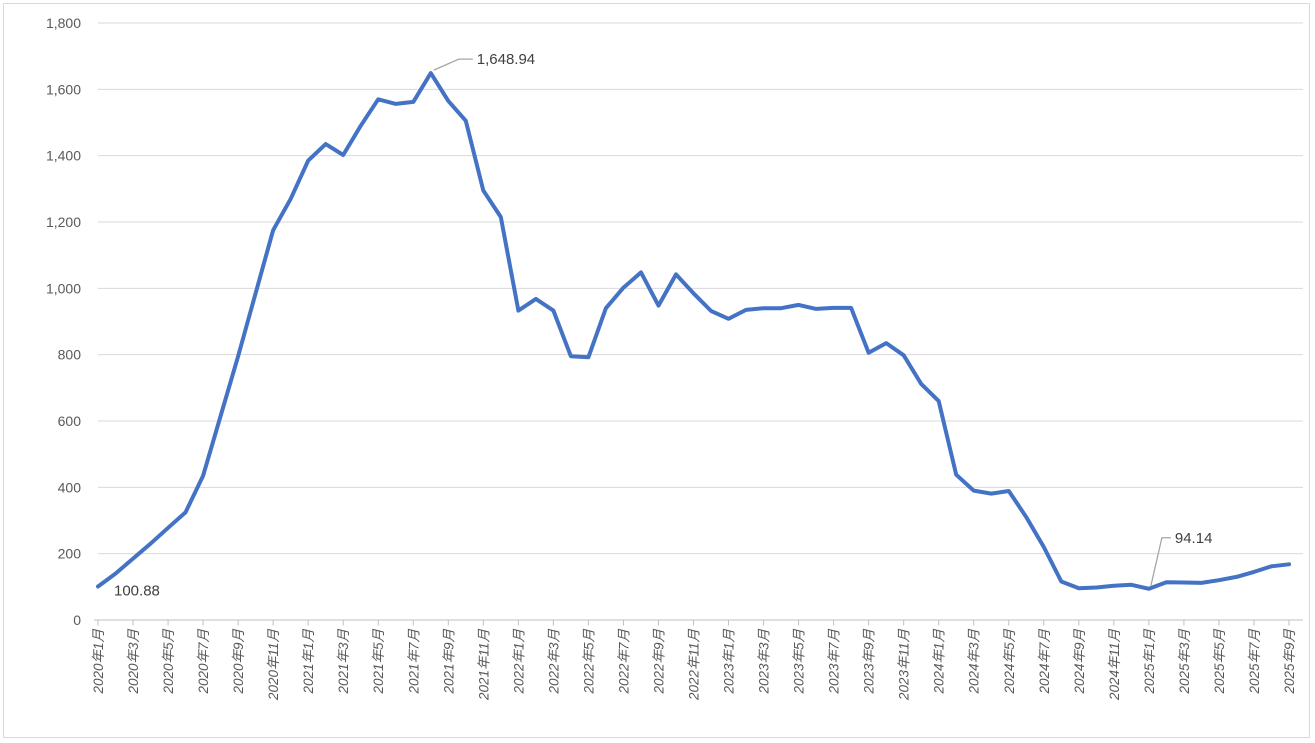 Image resolution: width=1315 pixels, height=743 pixels. Describe the element at coordinates (588, 662) in the screenshot. I see `x-axis-tick-label: 2022年5月` at that location.